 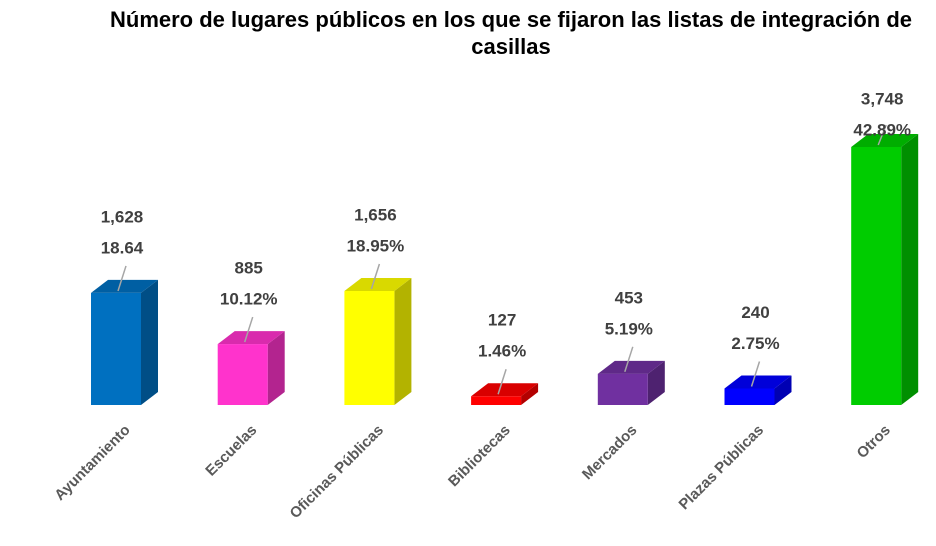 I want to click on x-tick-label: Oficinas Públicas, so click(x=337, y=472).